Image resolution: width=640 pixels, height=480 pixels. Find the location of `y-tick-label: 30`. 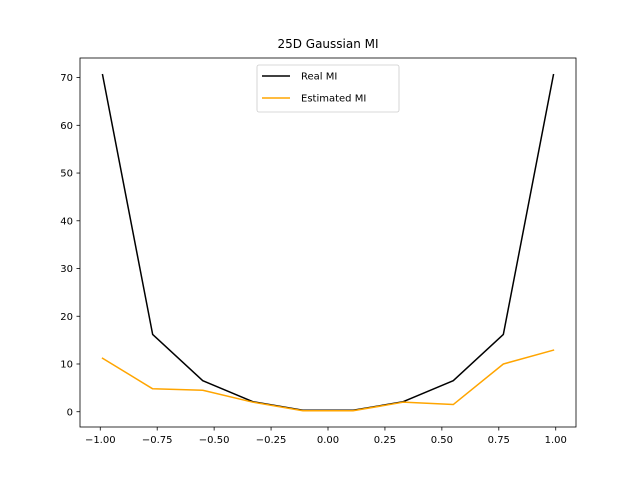

y-tick-label: 30 is located at coordinates (66, 269).